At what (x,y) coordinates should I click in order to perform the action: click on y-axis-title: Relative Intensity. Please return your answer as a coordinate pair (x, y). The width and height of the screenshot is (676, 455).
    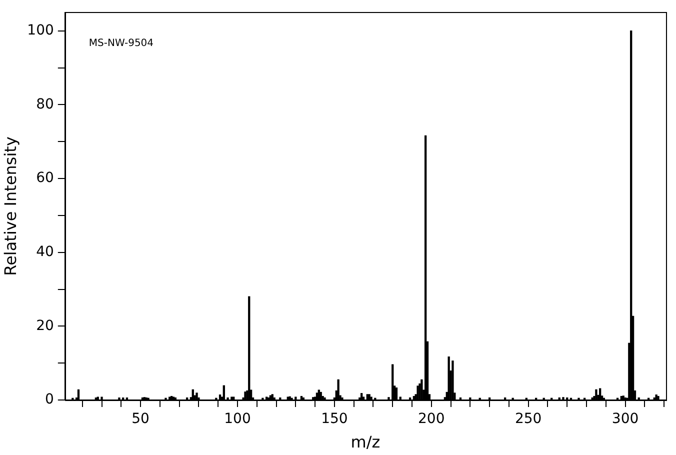
    Looking at the image, I should click on (10, 206).